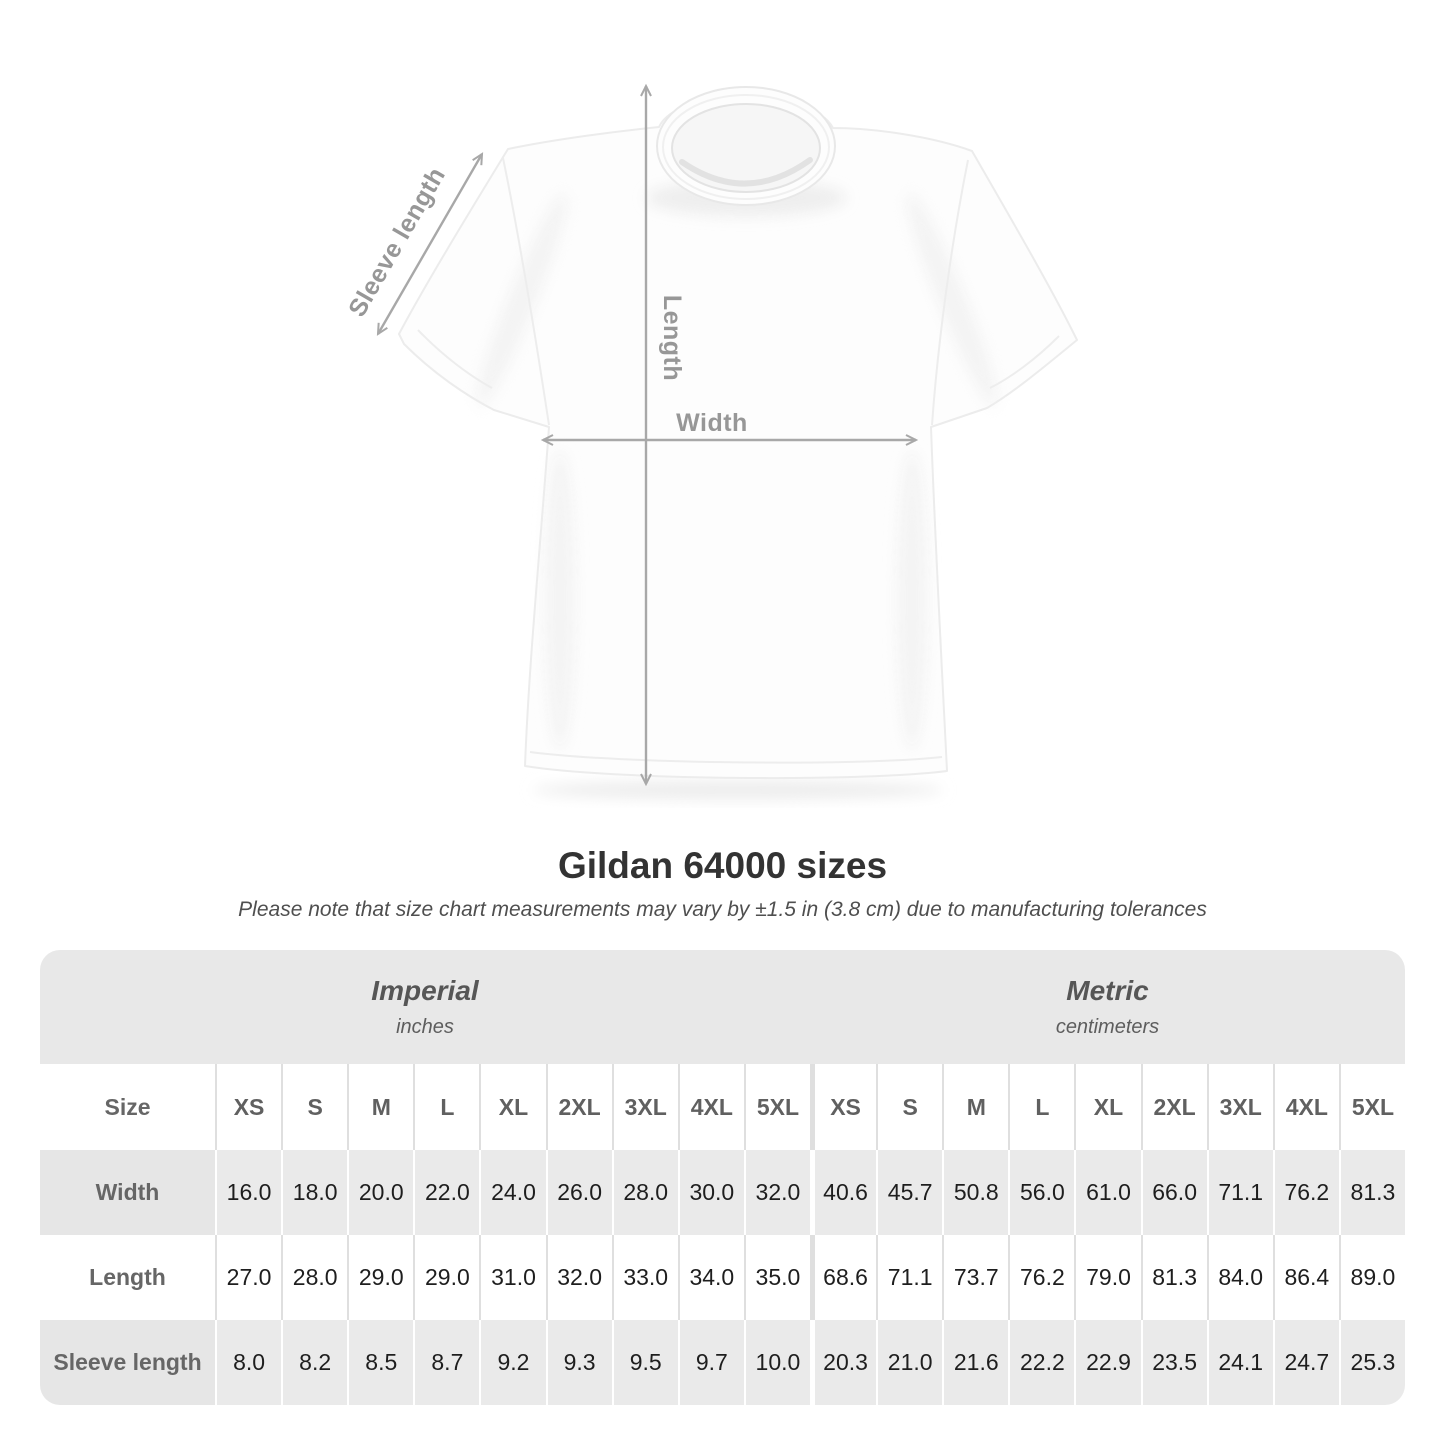  I want to click on length-value: 33.0, so click(644, 1277).